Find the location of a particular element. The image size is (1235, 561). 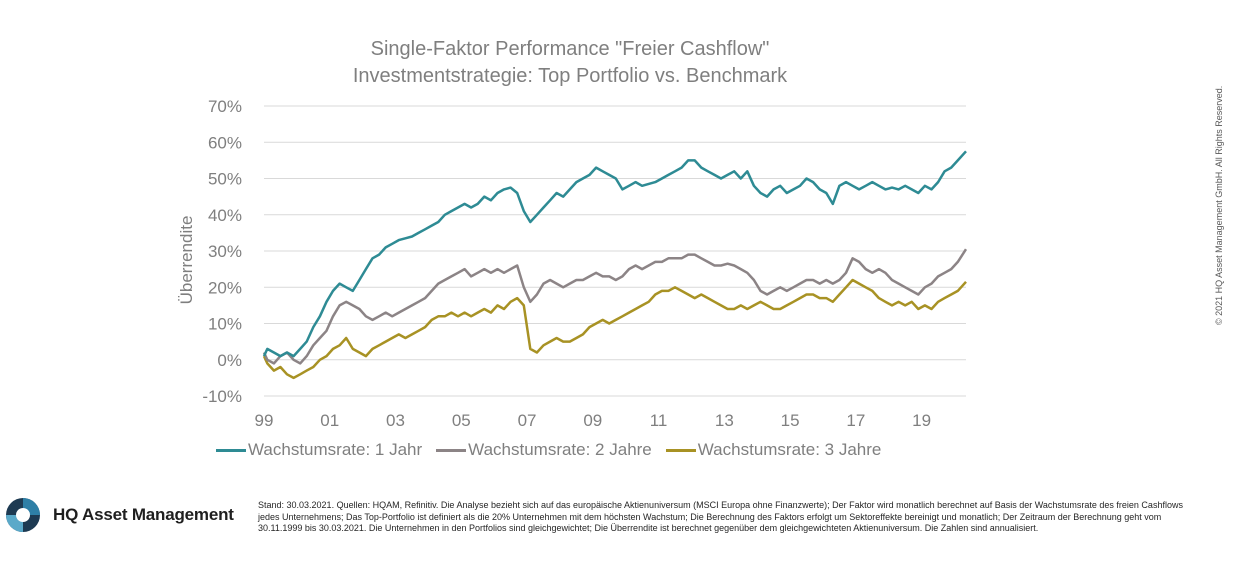

x-tick-label: 17 is located at coordinates (855, 420).